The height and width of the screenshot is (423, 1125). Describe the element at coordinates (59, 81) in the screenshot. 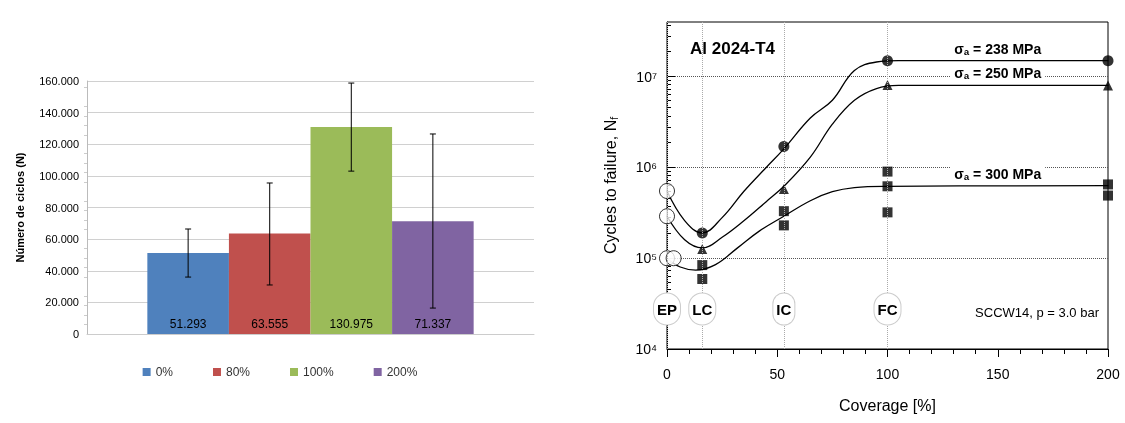

I see `y-tick-label: 160.000` at that location.